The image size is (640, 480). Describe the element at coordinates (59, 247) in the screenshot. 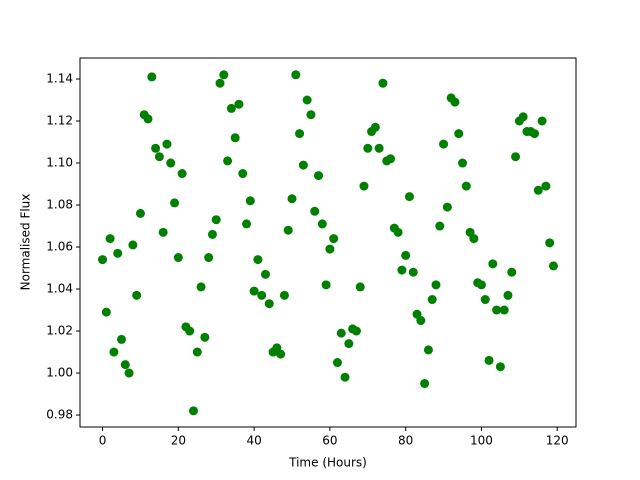

I see `y-tick-label: 1.06` at that location.